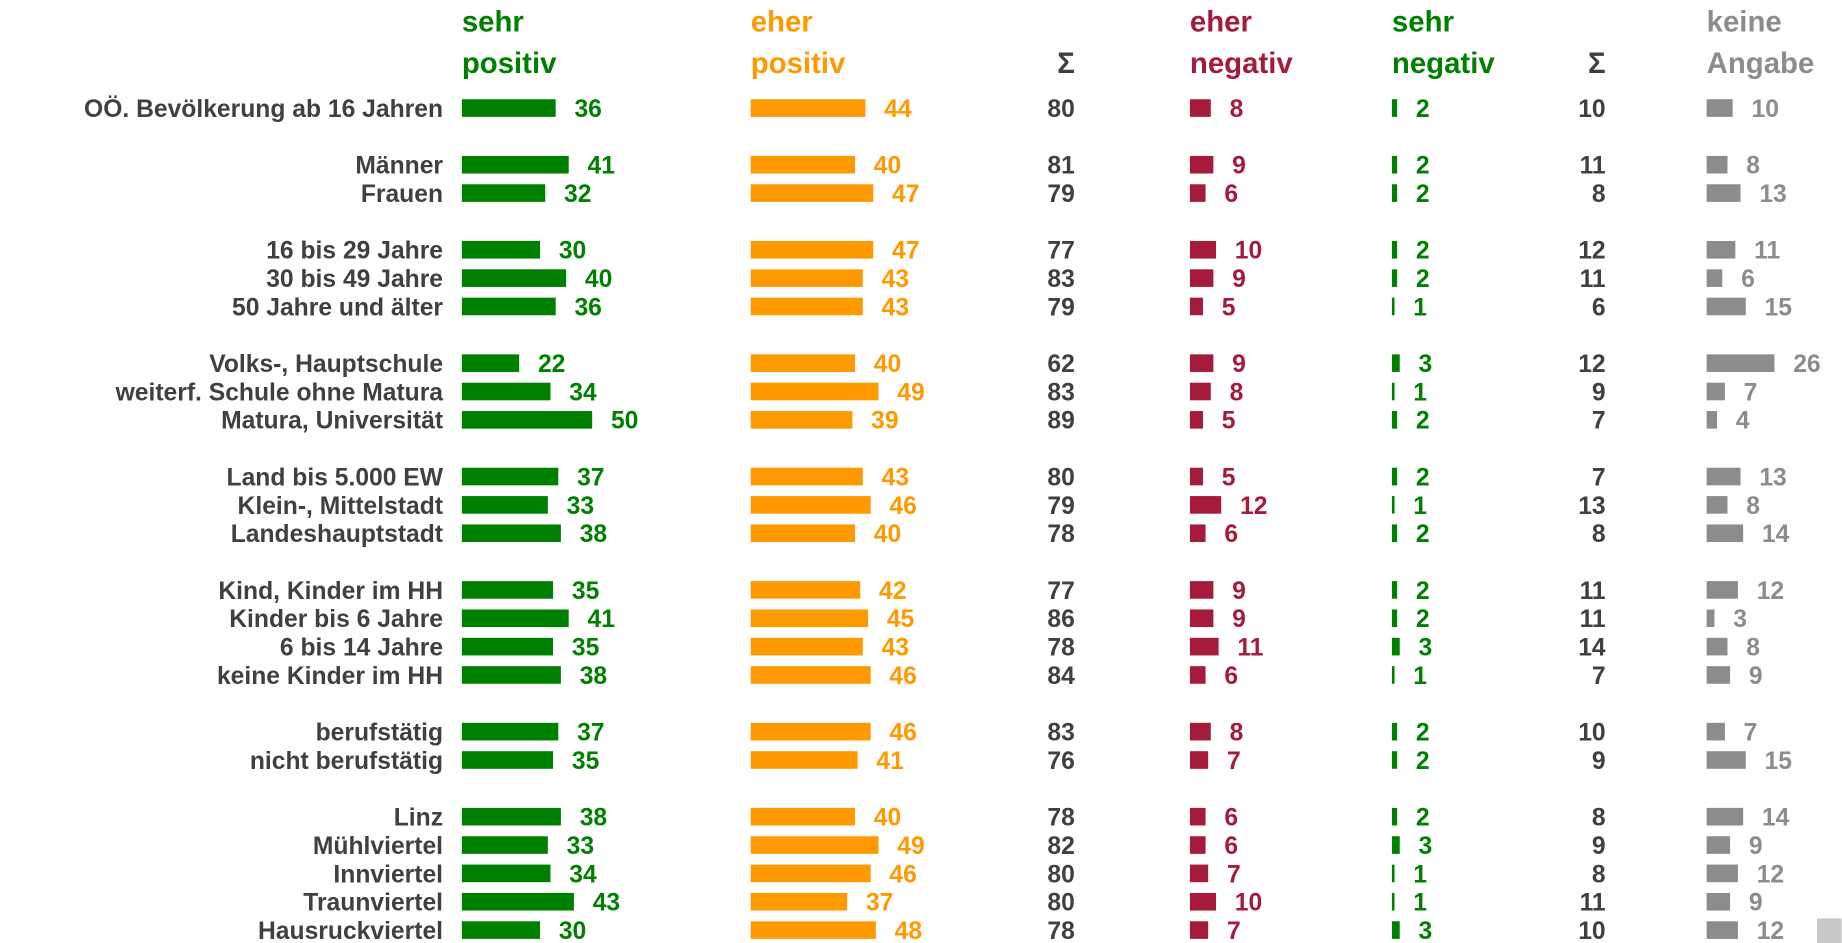  I want to click on value-label: 39, so click(884, 421).